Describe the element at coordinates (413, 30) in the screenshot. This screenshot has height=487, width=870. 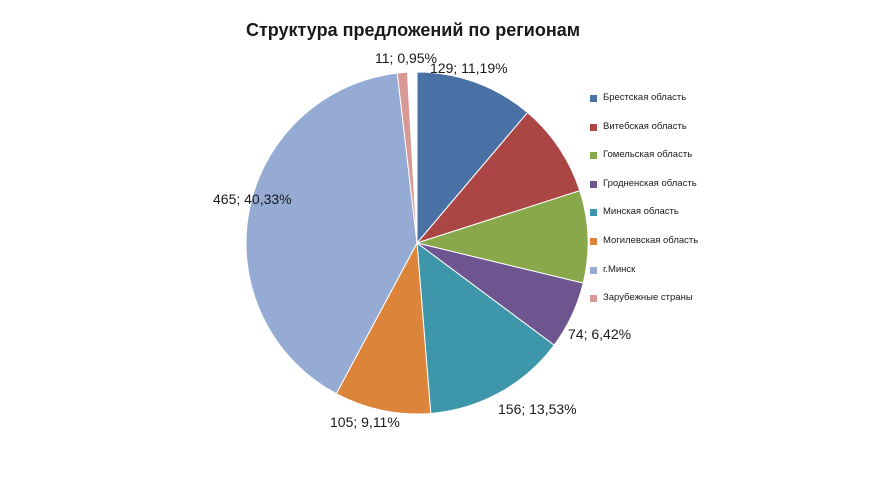
I see `chart-title: Структура предложений по регионам` at that location.